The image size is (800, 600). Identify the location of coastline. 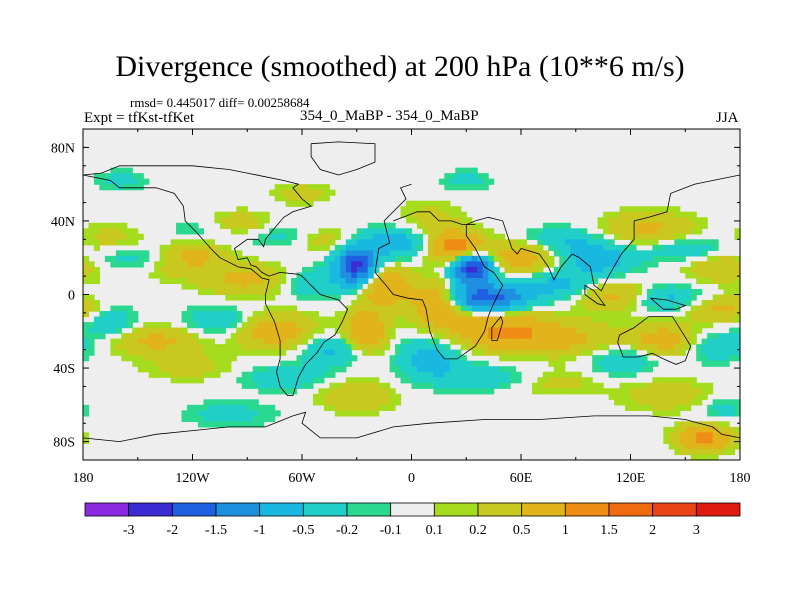
(654, 340).